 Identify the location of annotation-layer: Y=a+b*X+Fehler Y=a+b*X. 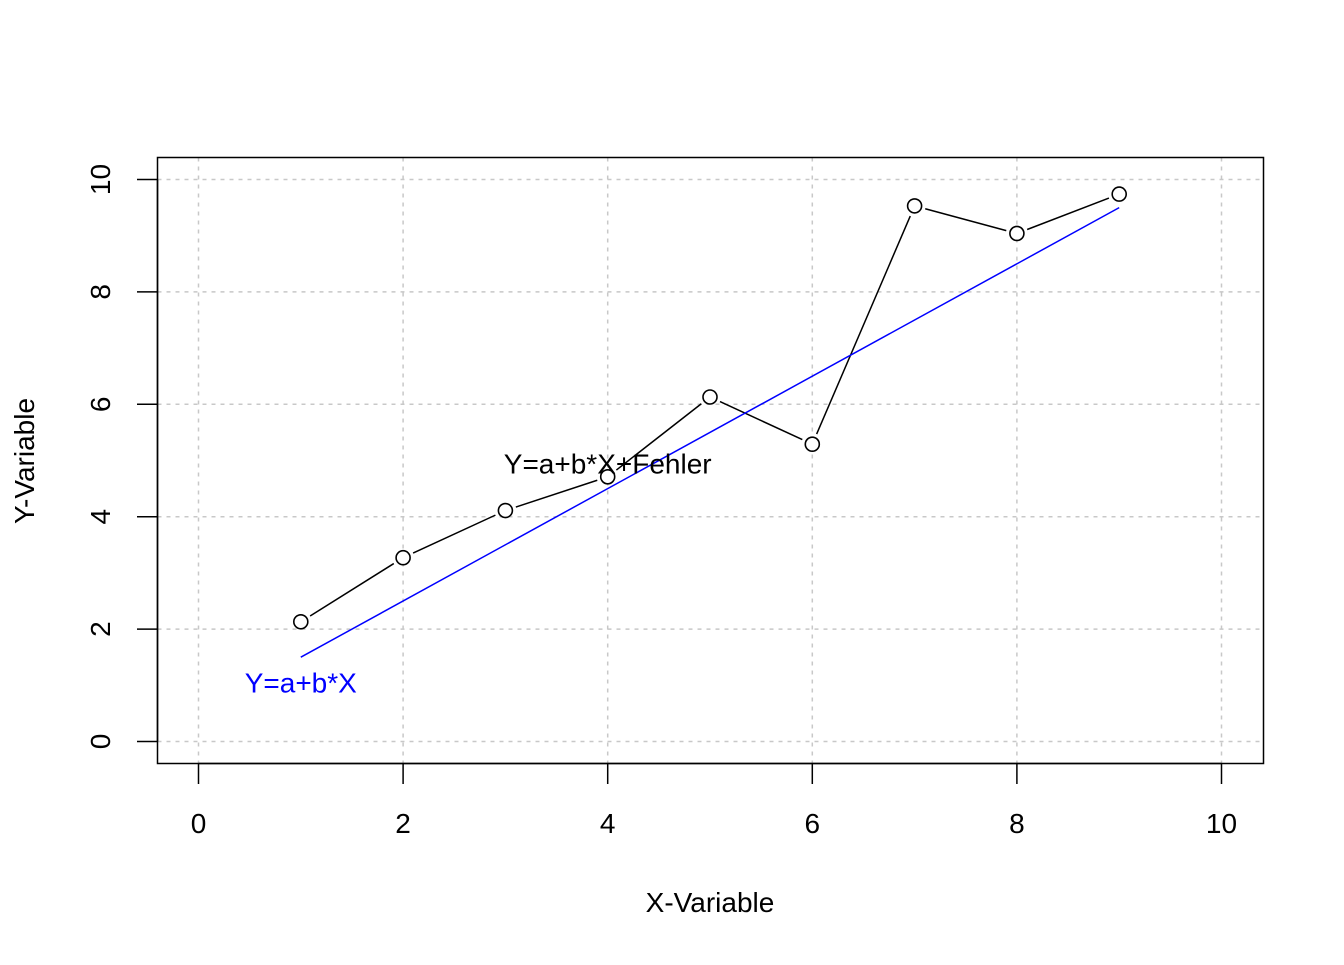
(478, 574).